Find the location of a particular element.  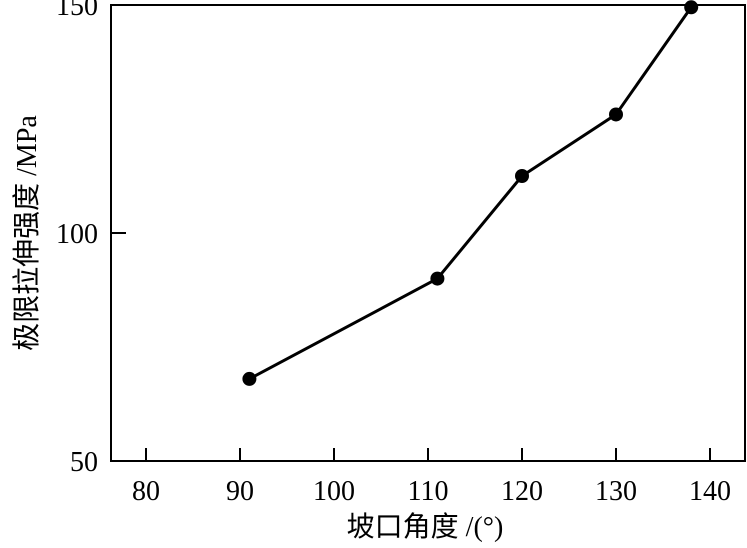

y-axis-label: 极限拉伸强度 /MPa is located at coordinates (27, 233).